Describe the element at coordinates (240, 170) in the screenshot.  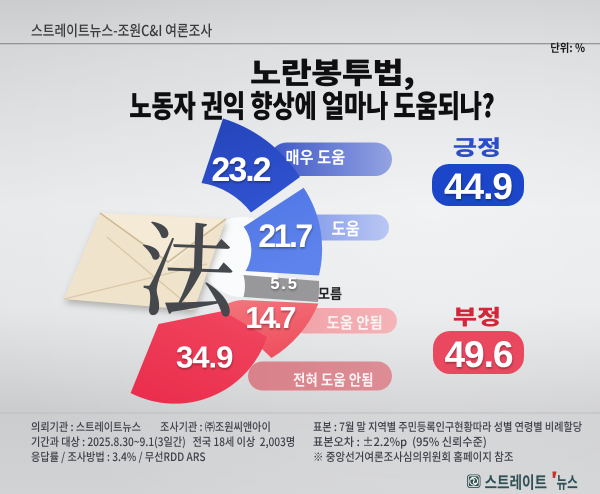
I see `svg-text: 23.2` at that location.